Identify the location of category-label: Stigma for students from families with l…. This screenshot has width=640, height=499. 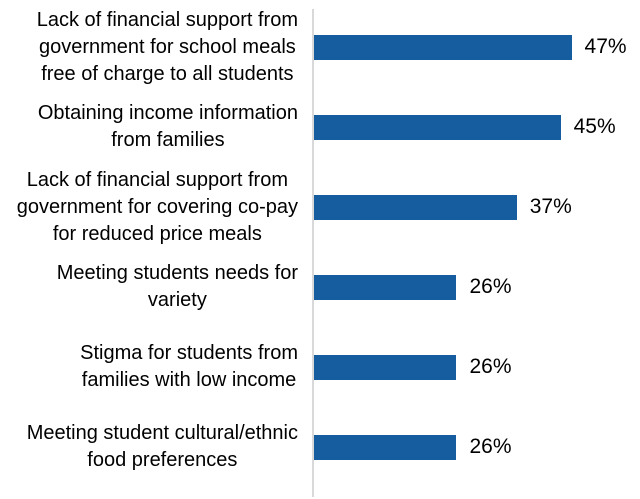
(189, 366).